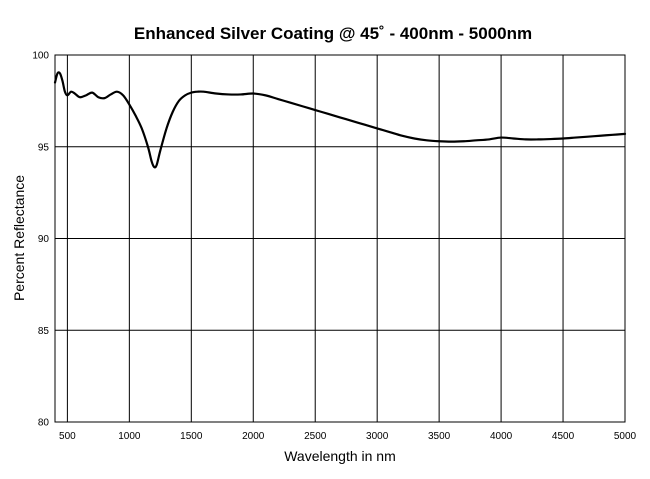  Describe the element at coordinates (44, 147) in the screenshot. I see `y-tick-label: 95` at that location.